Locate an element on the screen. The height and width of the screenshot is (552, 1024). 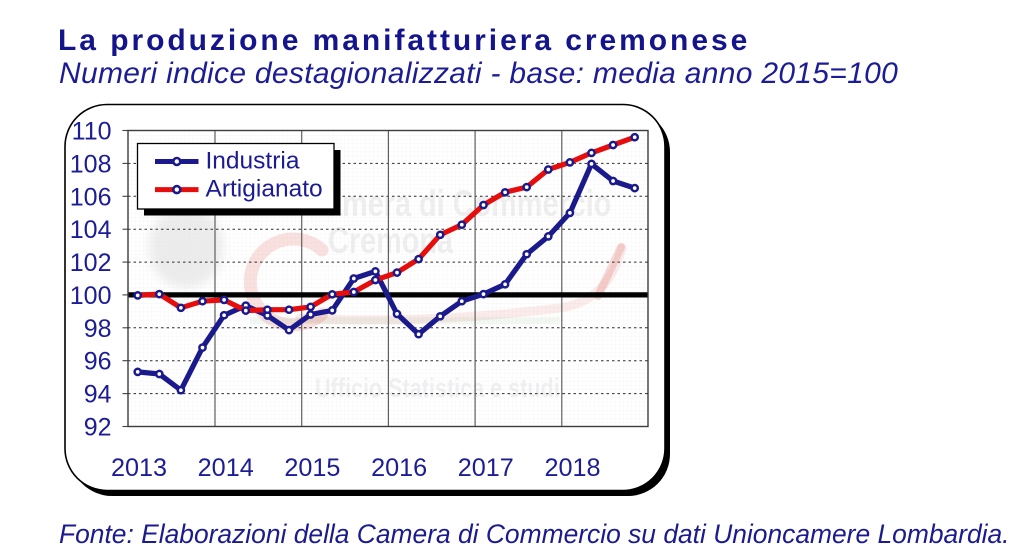
svg-text: 98 is located at coordinates (98, 329).